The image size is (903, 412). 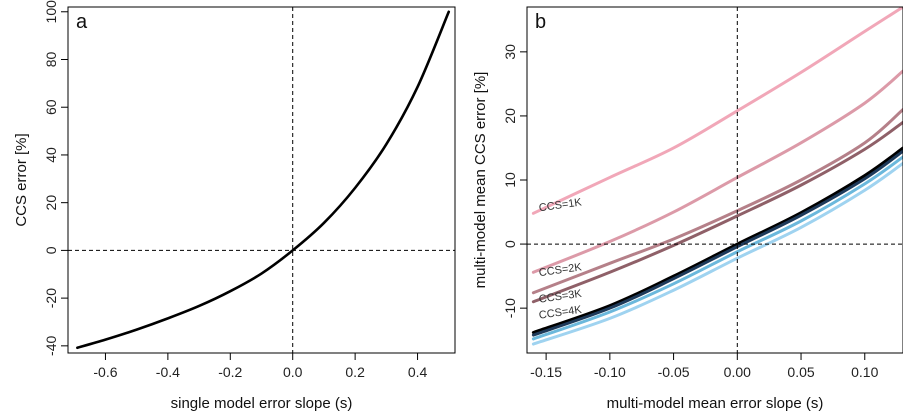 I want to click on y-tick-label: -10, so click(x=510, y=308).